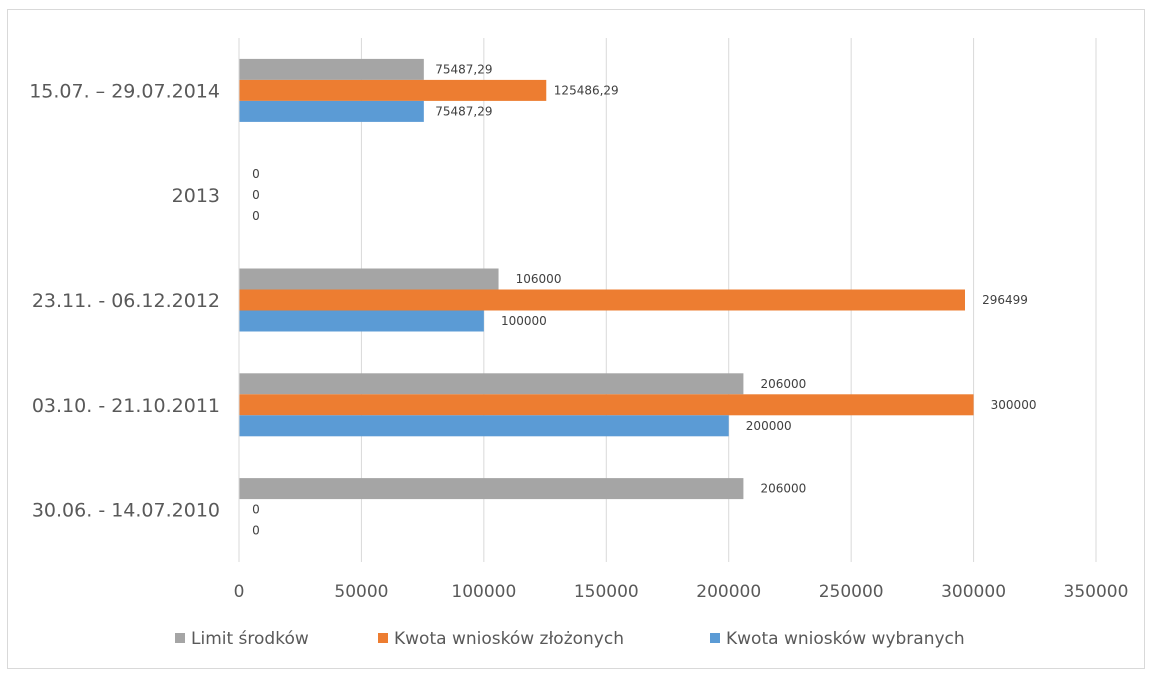 This screenshot has width=1152, height=677. Describe the element at coordinates (845, 639) in the screenshot. I see `legend-label: Kwota wniosków wybranych` at that location.